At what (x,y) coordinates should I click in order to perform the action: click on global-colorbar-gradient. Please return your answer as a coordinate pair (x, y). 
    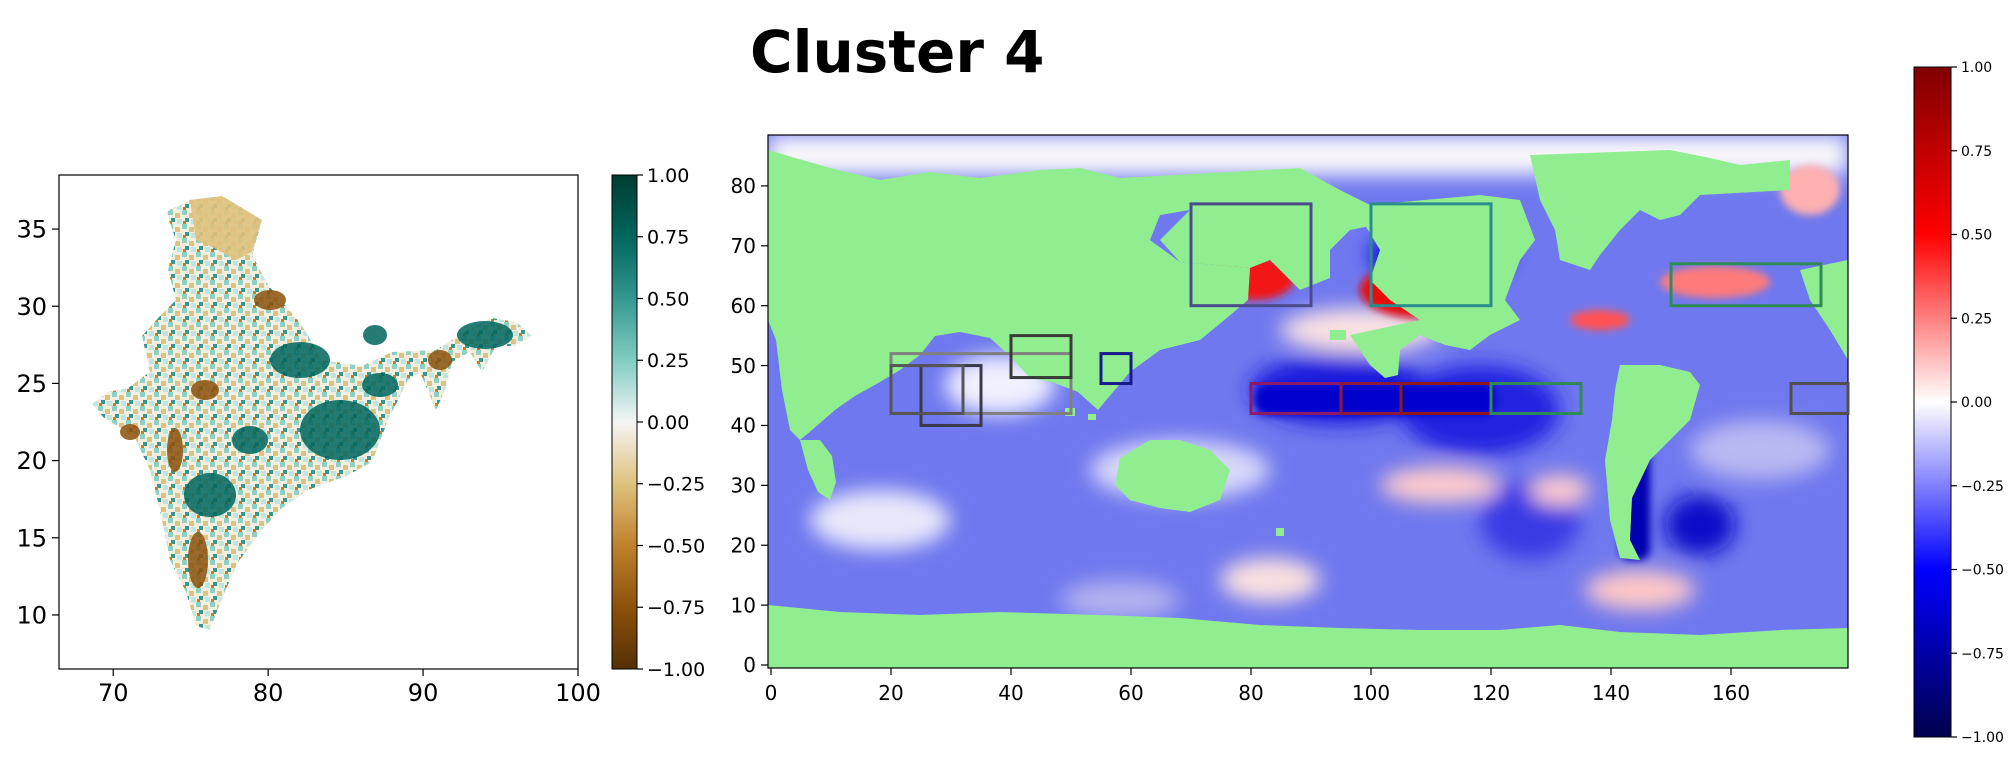
    Looking at the image, I should click on (1932, 402).